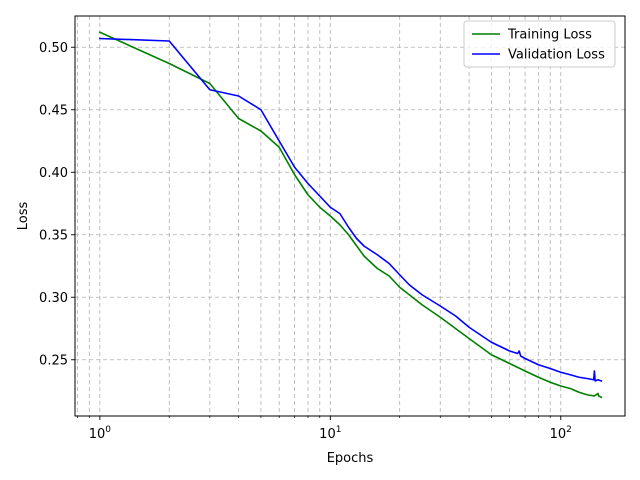 Image resolution: width=640 pixels, height=480 pixels. I want to click on legend-box, so click(539, 44).